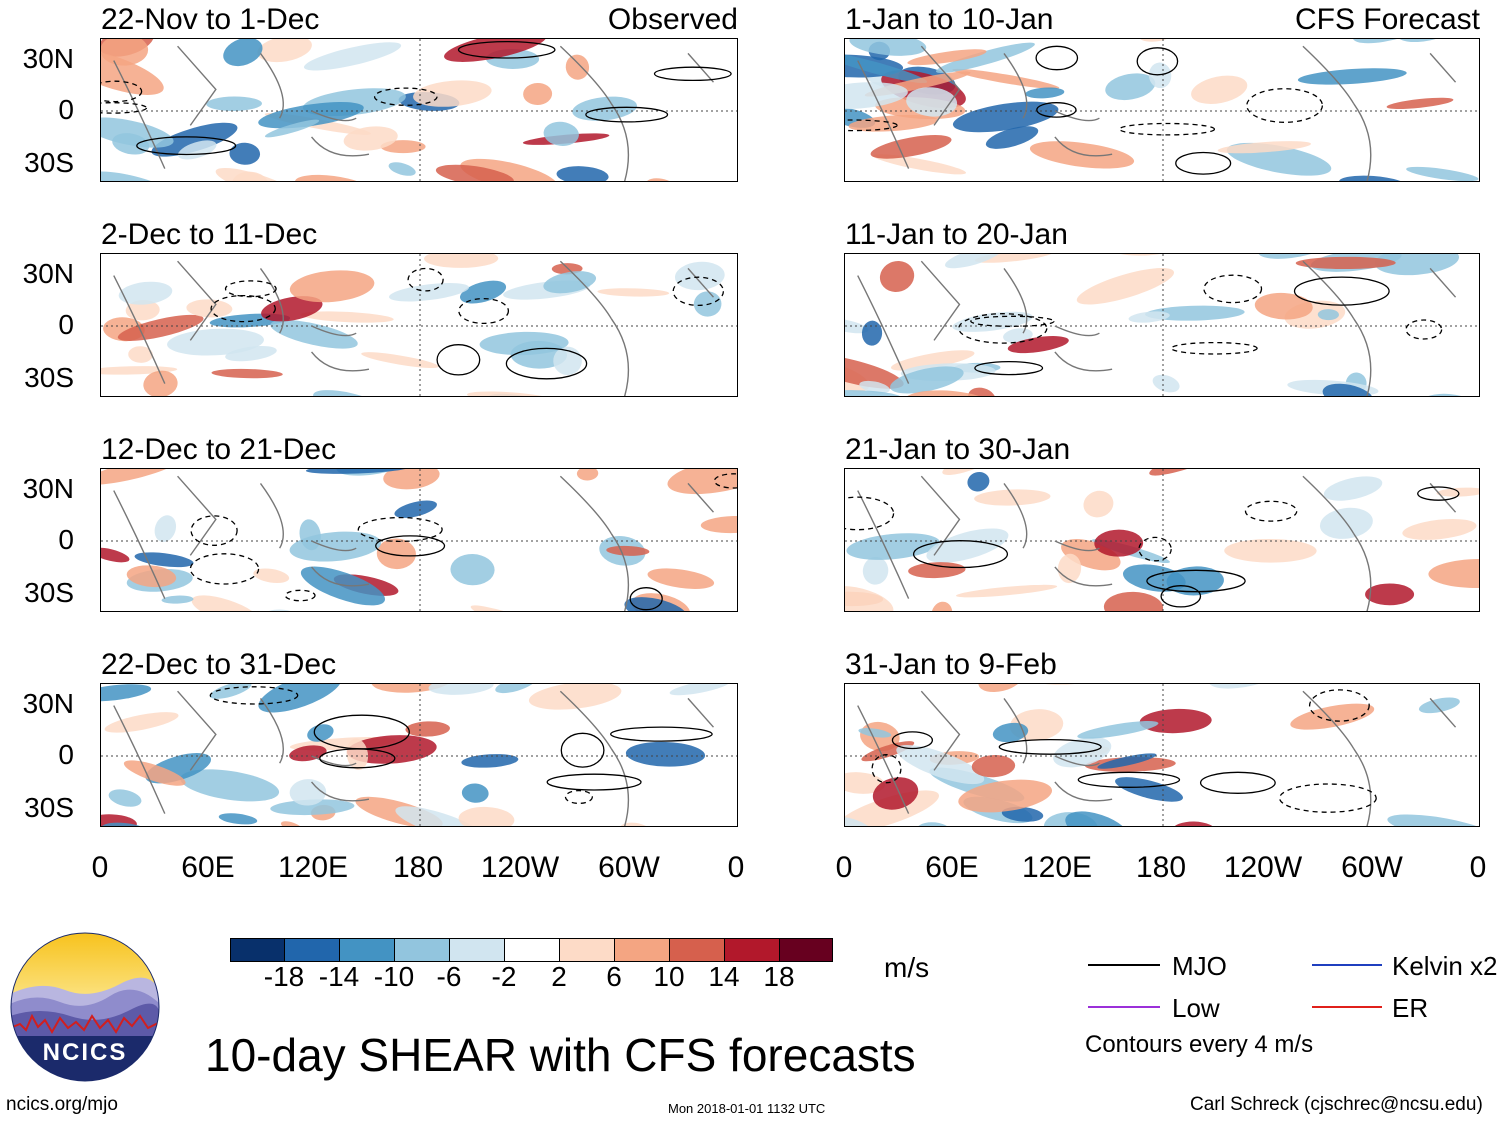  Describe the element at coordinates (219, 449) in the screenshot. I see `panel-title: 12-Dec to 21-Dec` at that location.